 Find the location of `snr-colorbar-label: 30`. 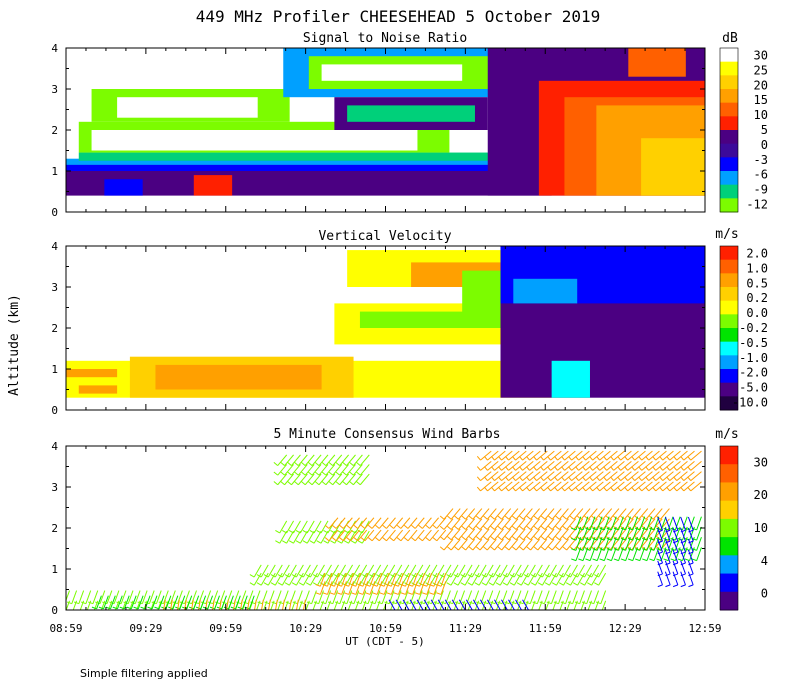

snr-colorbar-label: 30 is located at coordinates (761, 55).